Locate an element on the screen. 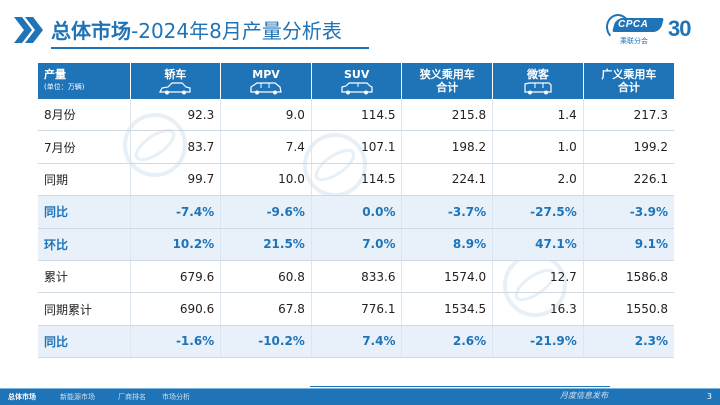 This screenshot has width=720, height=405. table-row-highlight: 同比 -1.6% -10.2% 7.4% 2.6% -21.9% 2.3% is located at coordinates (356, 342).